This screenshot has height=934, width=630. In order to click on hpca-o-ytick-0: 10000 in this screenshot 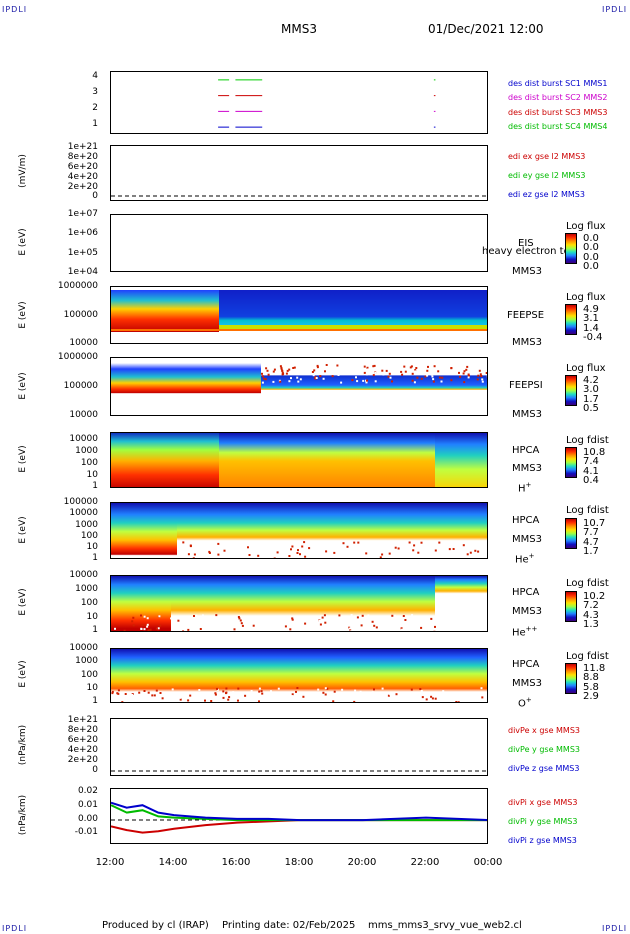, I will do `click(83, 648)`.